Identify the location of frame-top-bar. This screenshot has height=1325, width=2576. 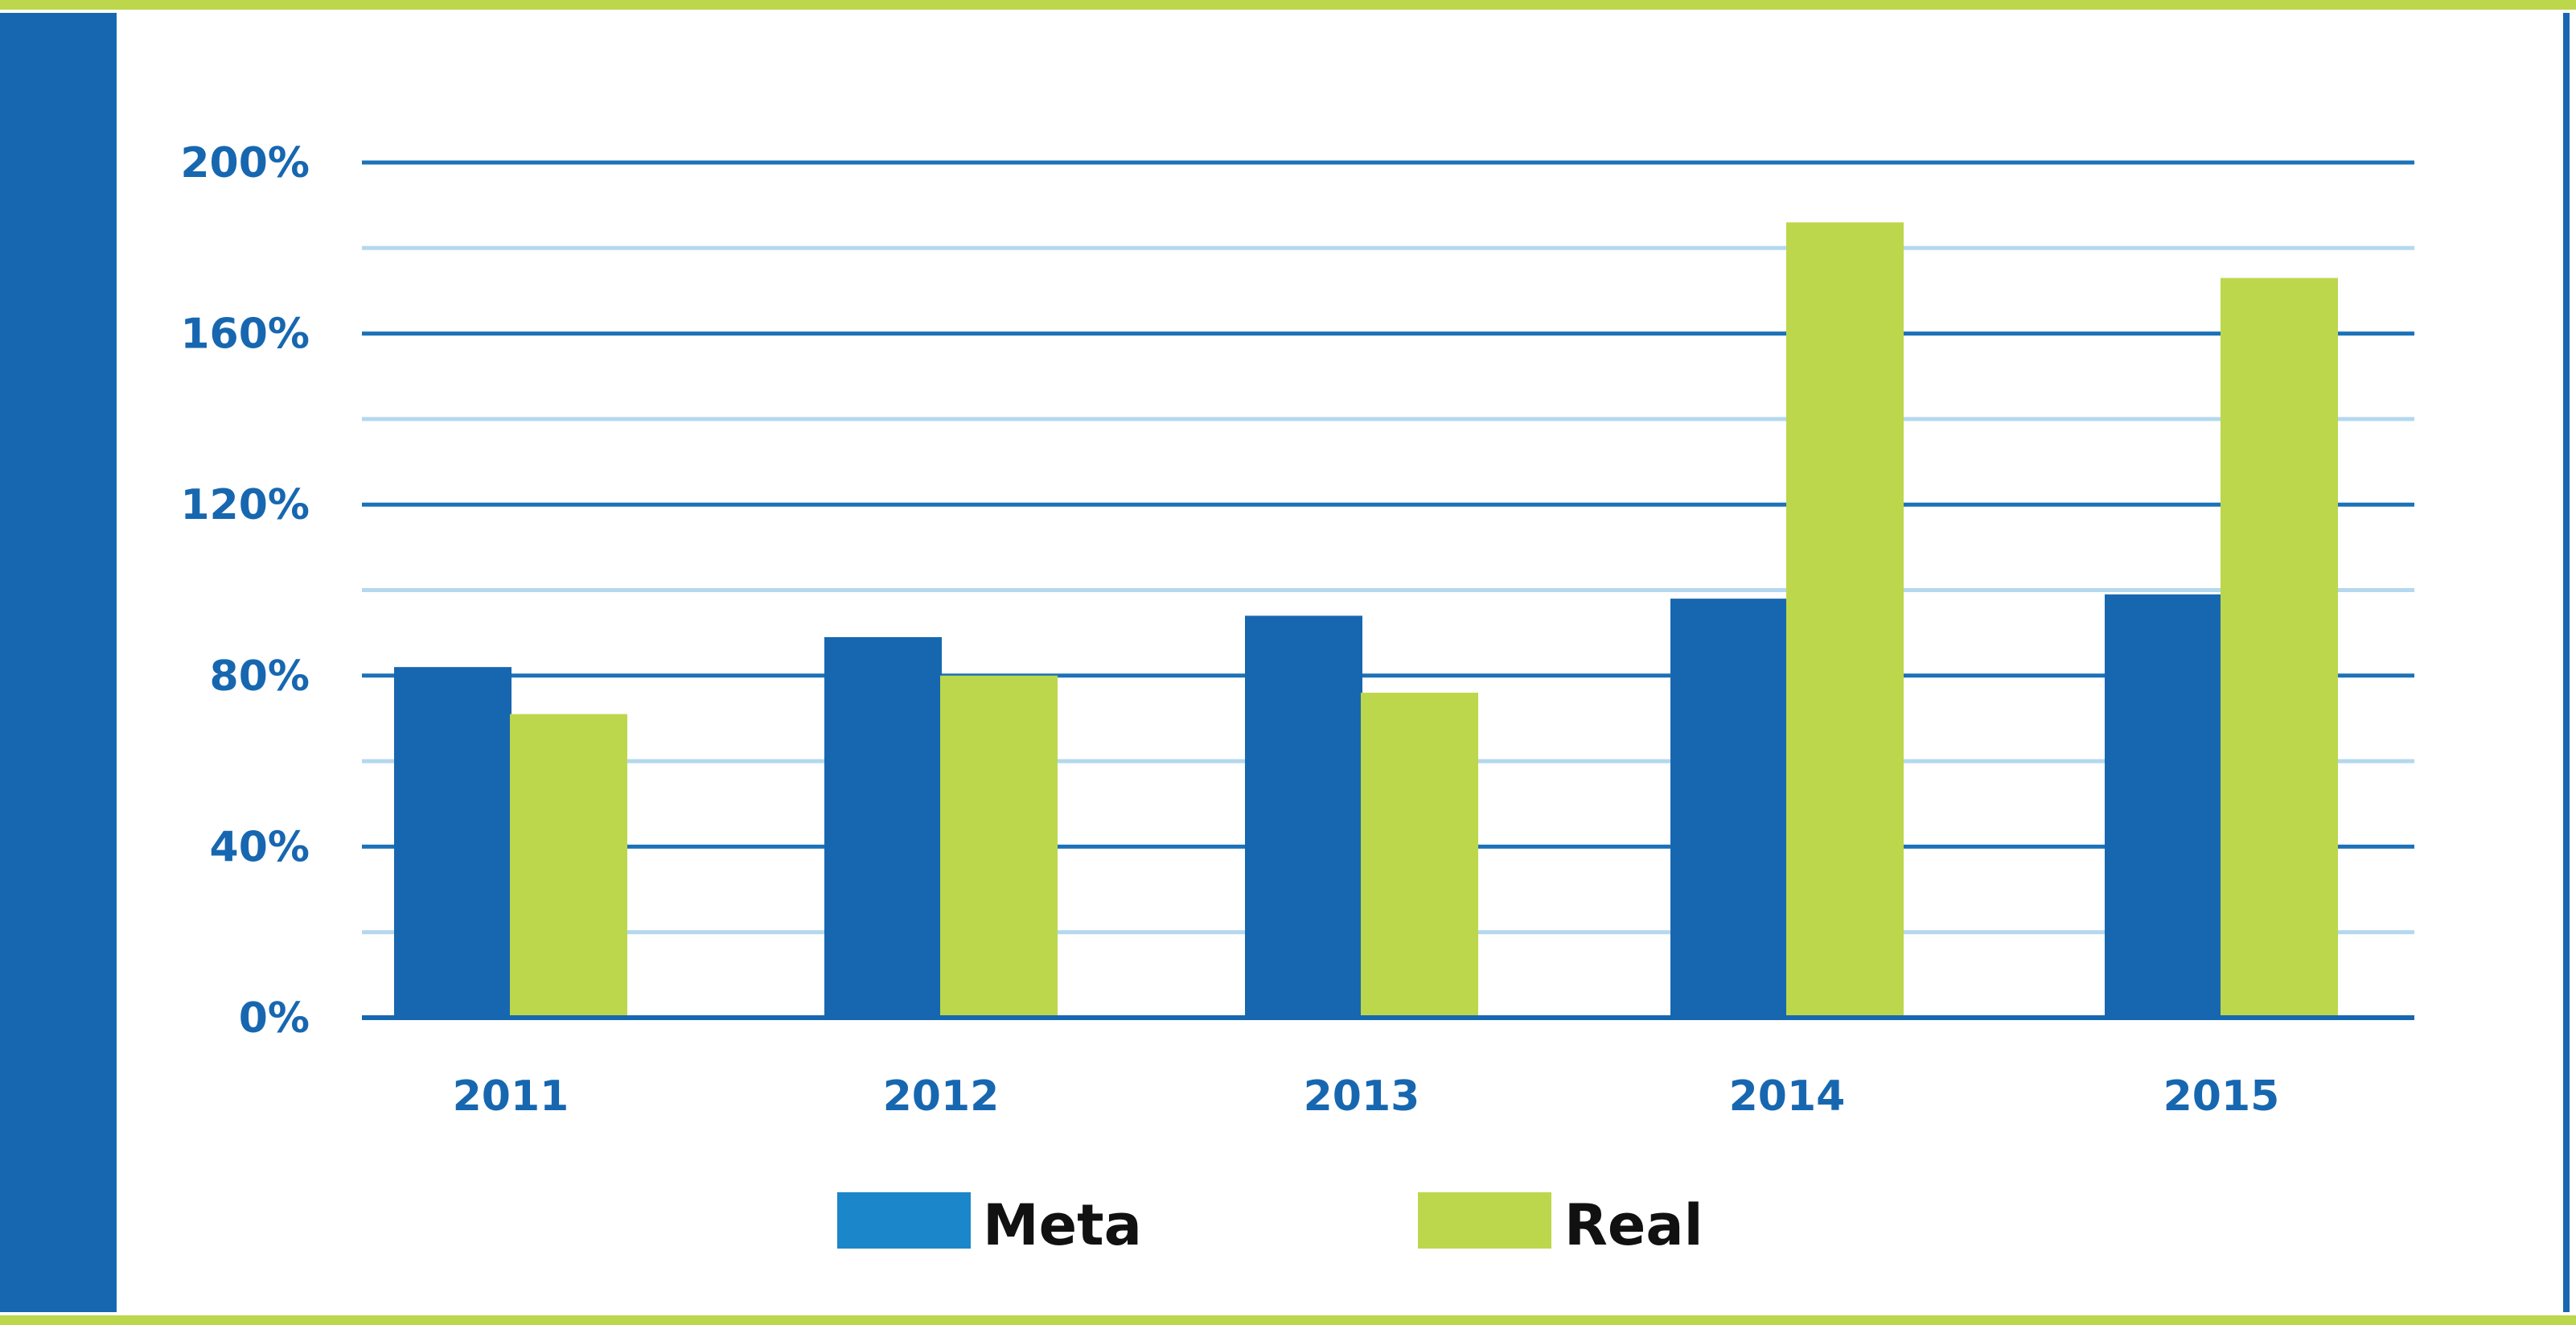
(1288, 5).